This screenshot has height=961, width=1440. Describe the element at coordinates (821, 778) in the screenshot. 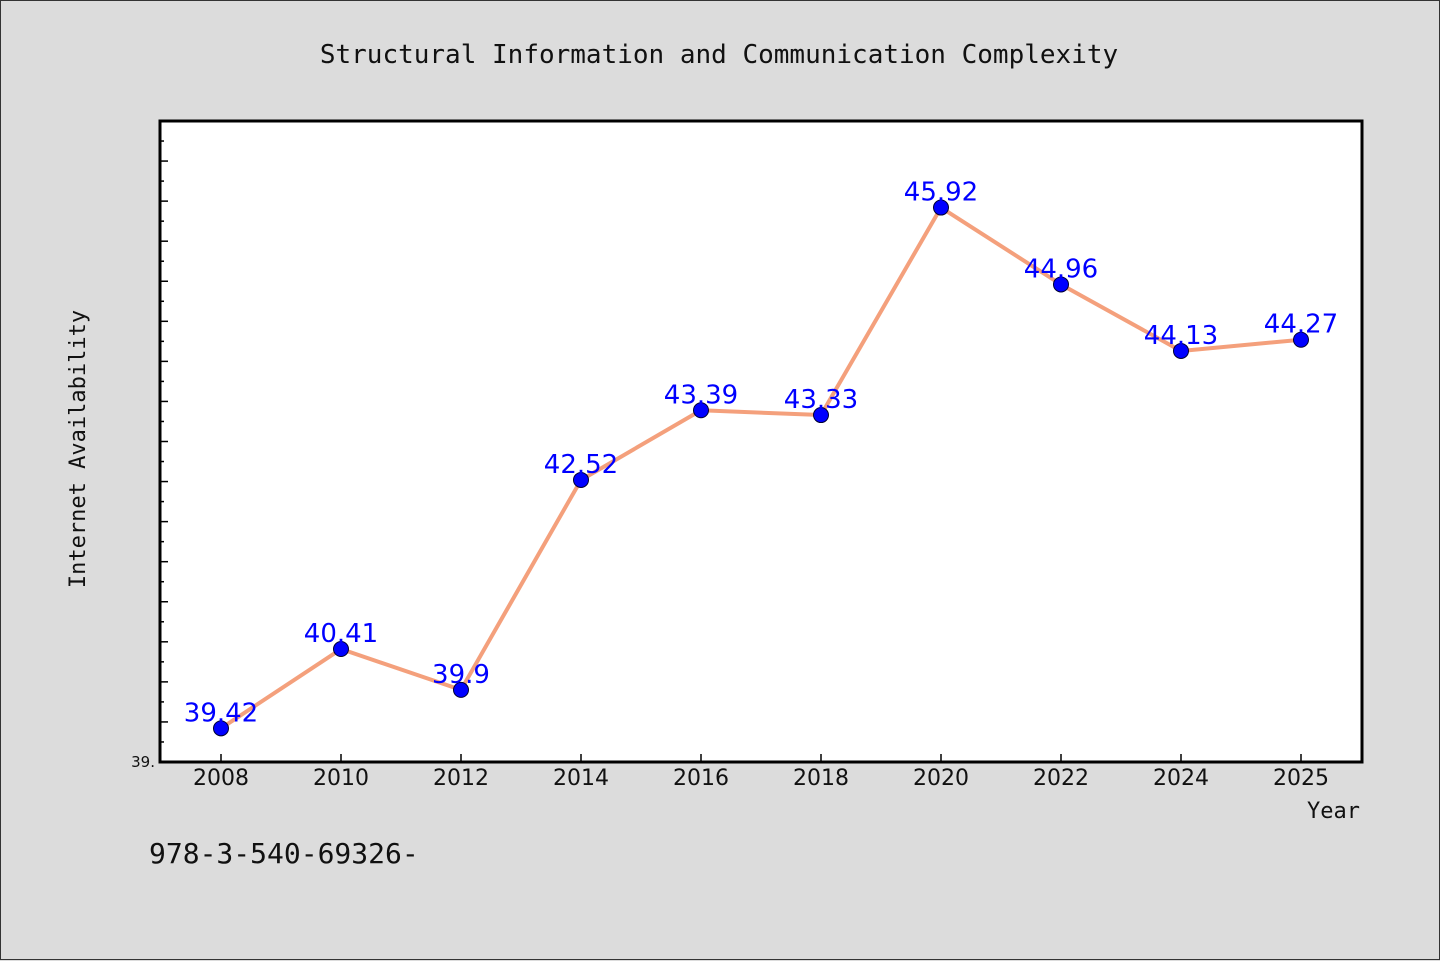

I see `x-tick-label: 2018` at that location.